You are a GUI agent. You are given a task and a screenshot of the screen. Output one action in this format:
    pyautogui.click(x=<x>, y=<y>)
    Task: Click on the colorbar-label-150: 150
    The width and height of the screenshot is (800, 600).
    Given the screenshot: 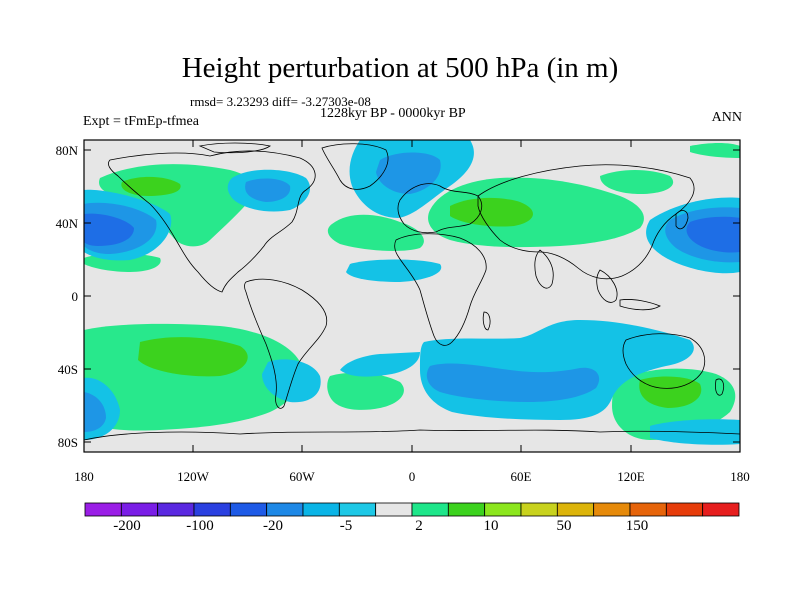 What is the action you would take?
    pyautogui.click(x=637, y=526)
    